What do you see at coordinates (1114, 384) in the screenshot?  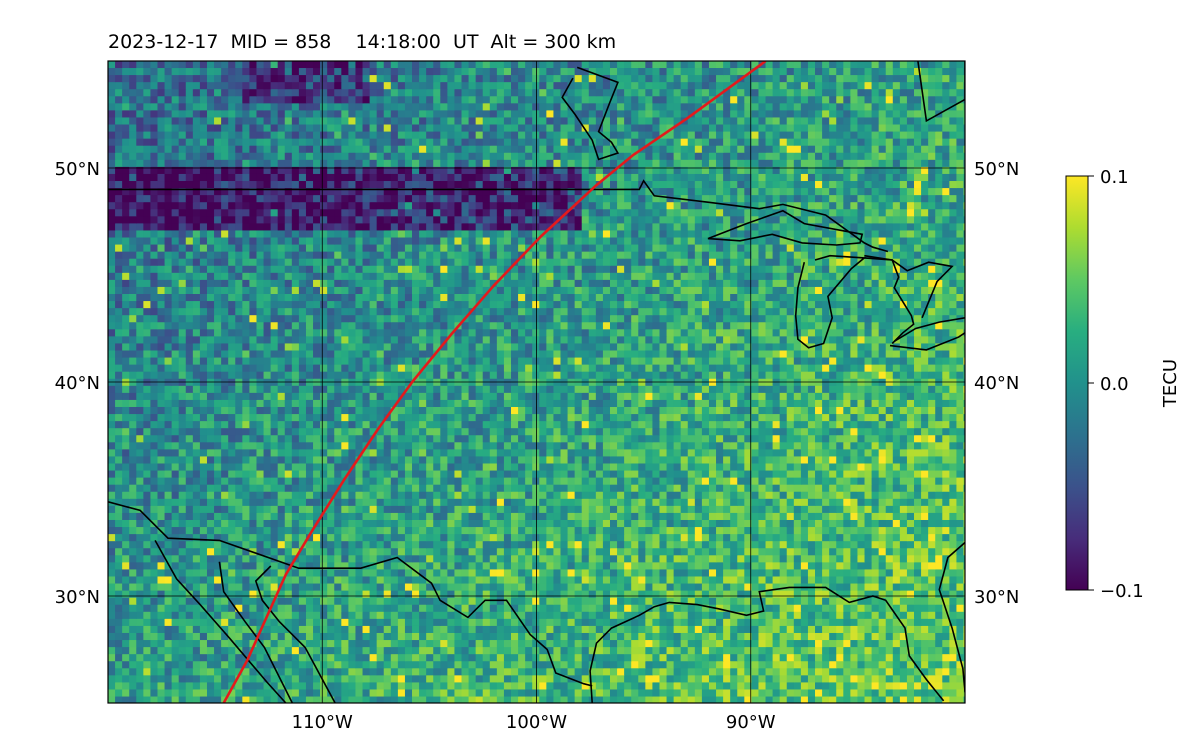 I see `colorbar-tick-label: 0.0` at bounding box center [1114, 384].